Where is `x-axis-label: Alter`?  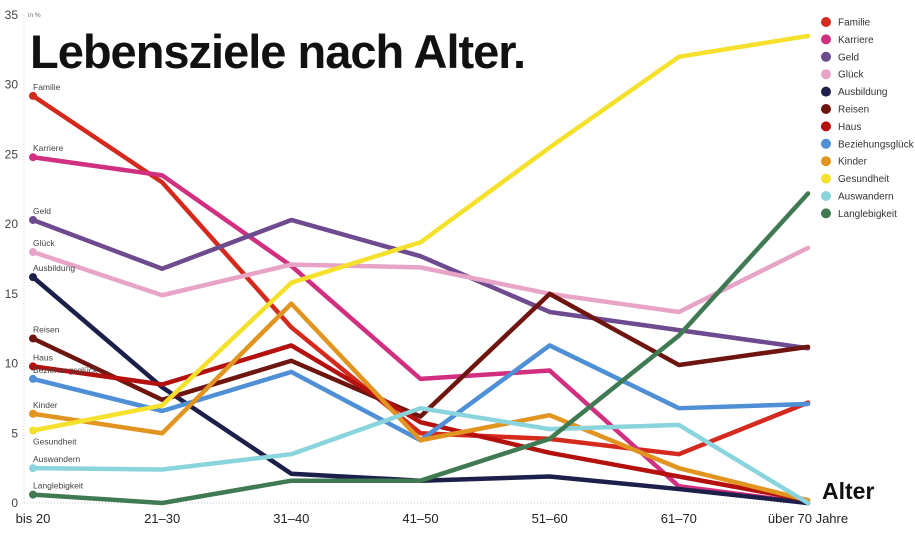
x-axis-label: Alter is located at coordinates (848, 491).